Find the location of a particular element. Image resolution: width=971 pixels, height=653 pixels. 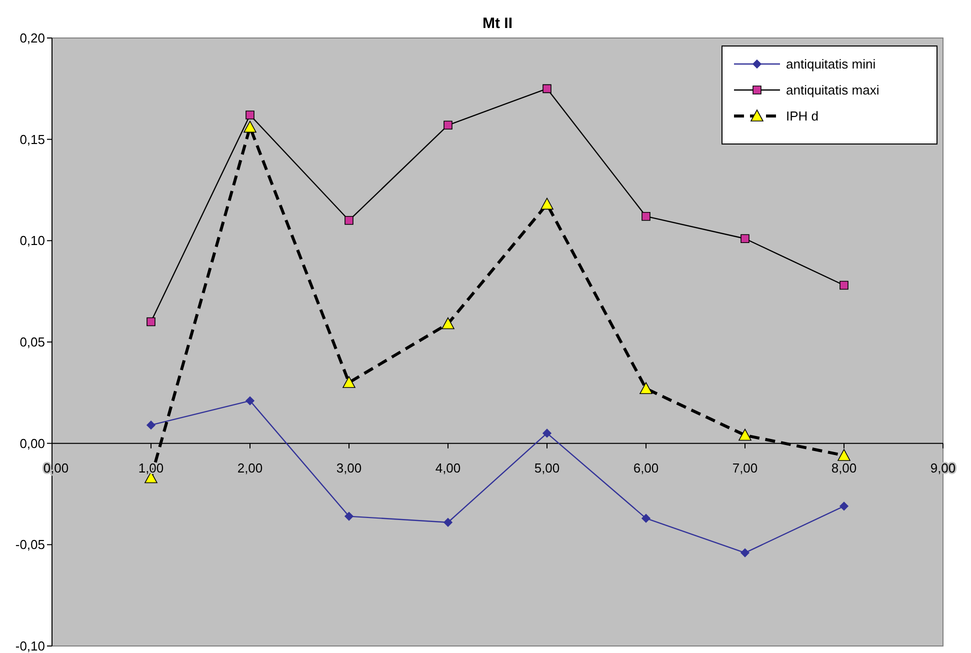

y-tick-label: 0,00 is located at coordinates (32, 443).